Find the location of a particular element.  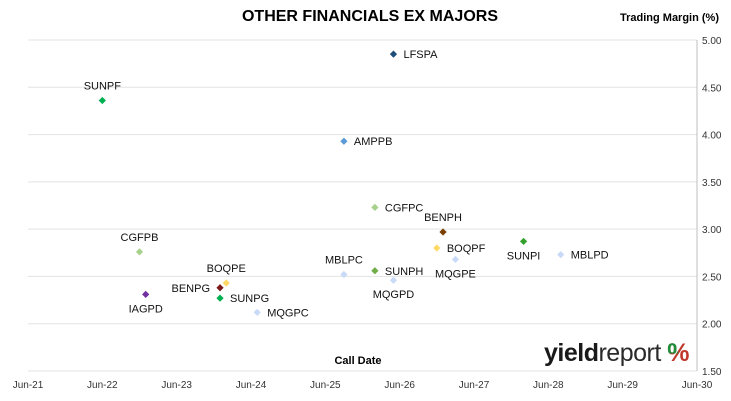

label-mblpd: MBLPD is located at coordinates (590, 256).